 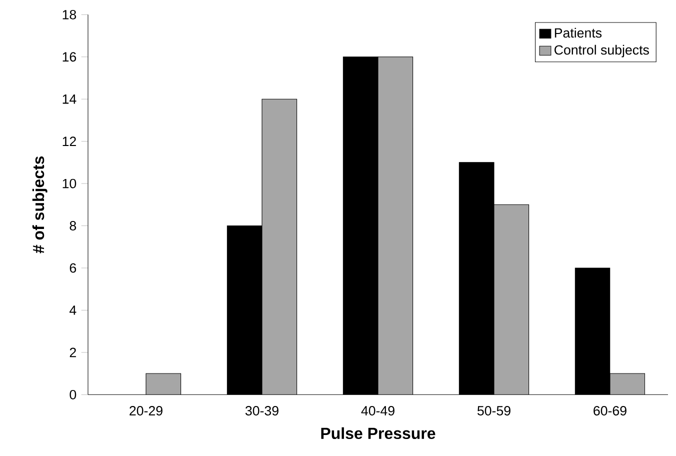 I want to click on y-axis-title: # of subjects, so click(x=40, y=205).